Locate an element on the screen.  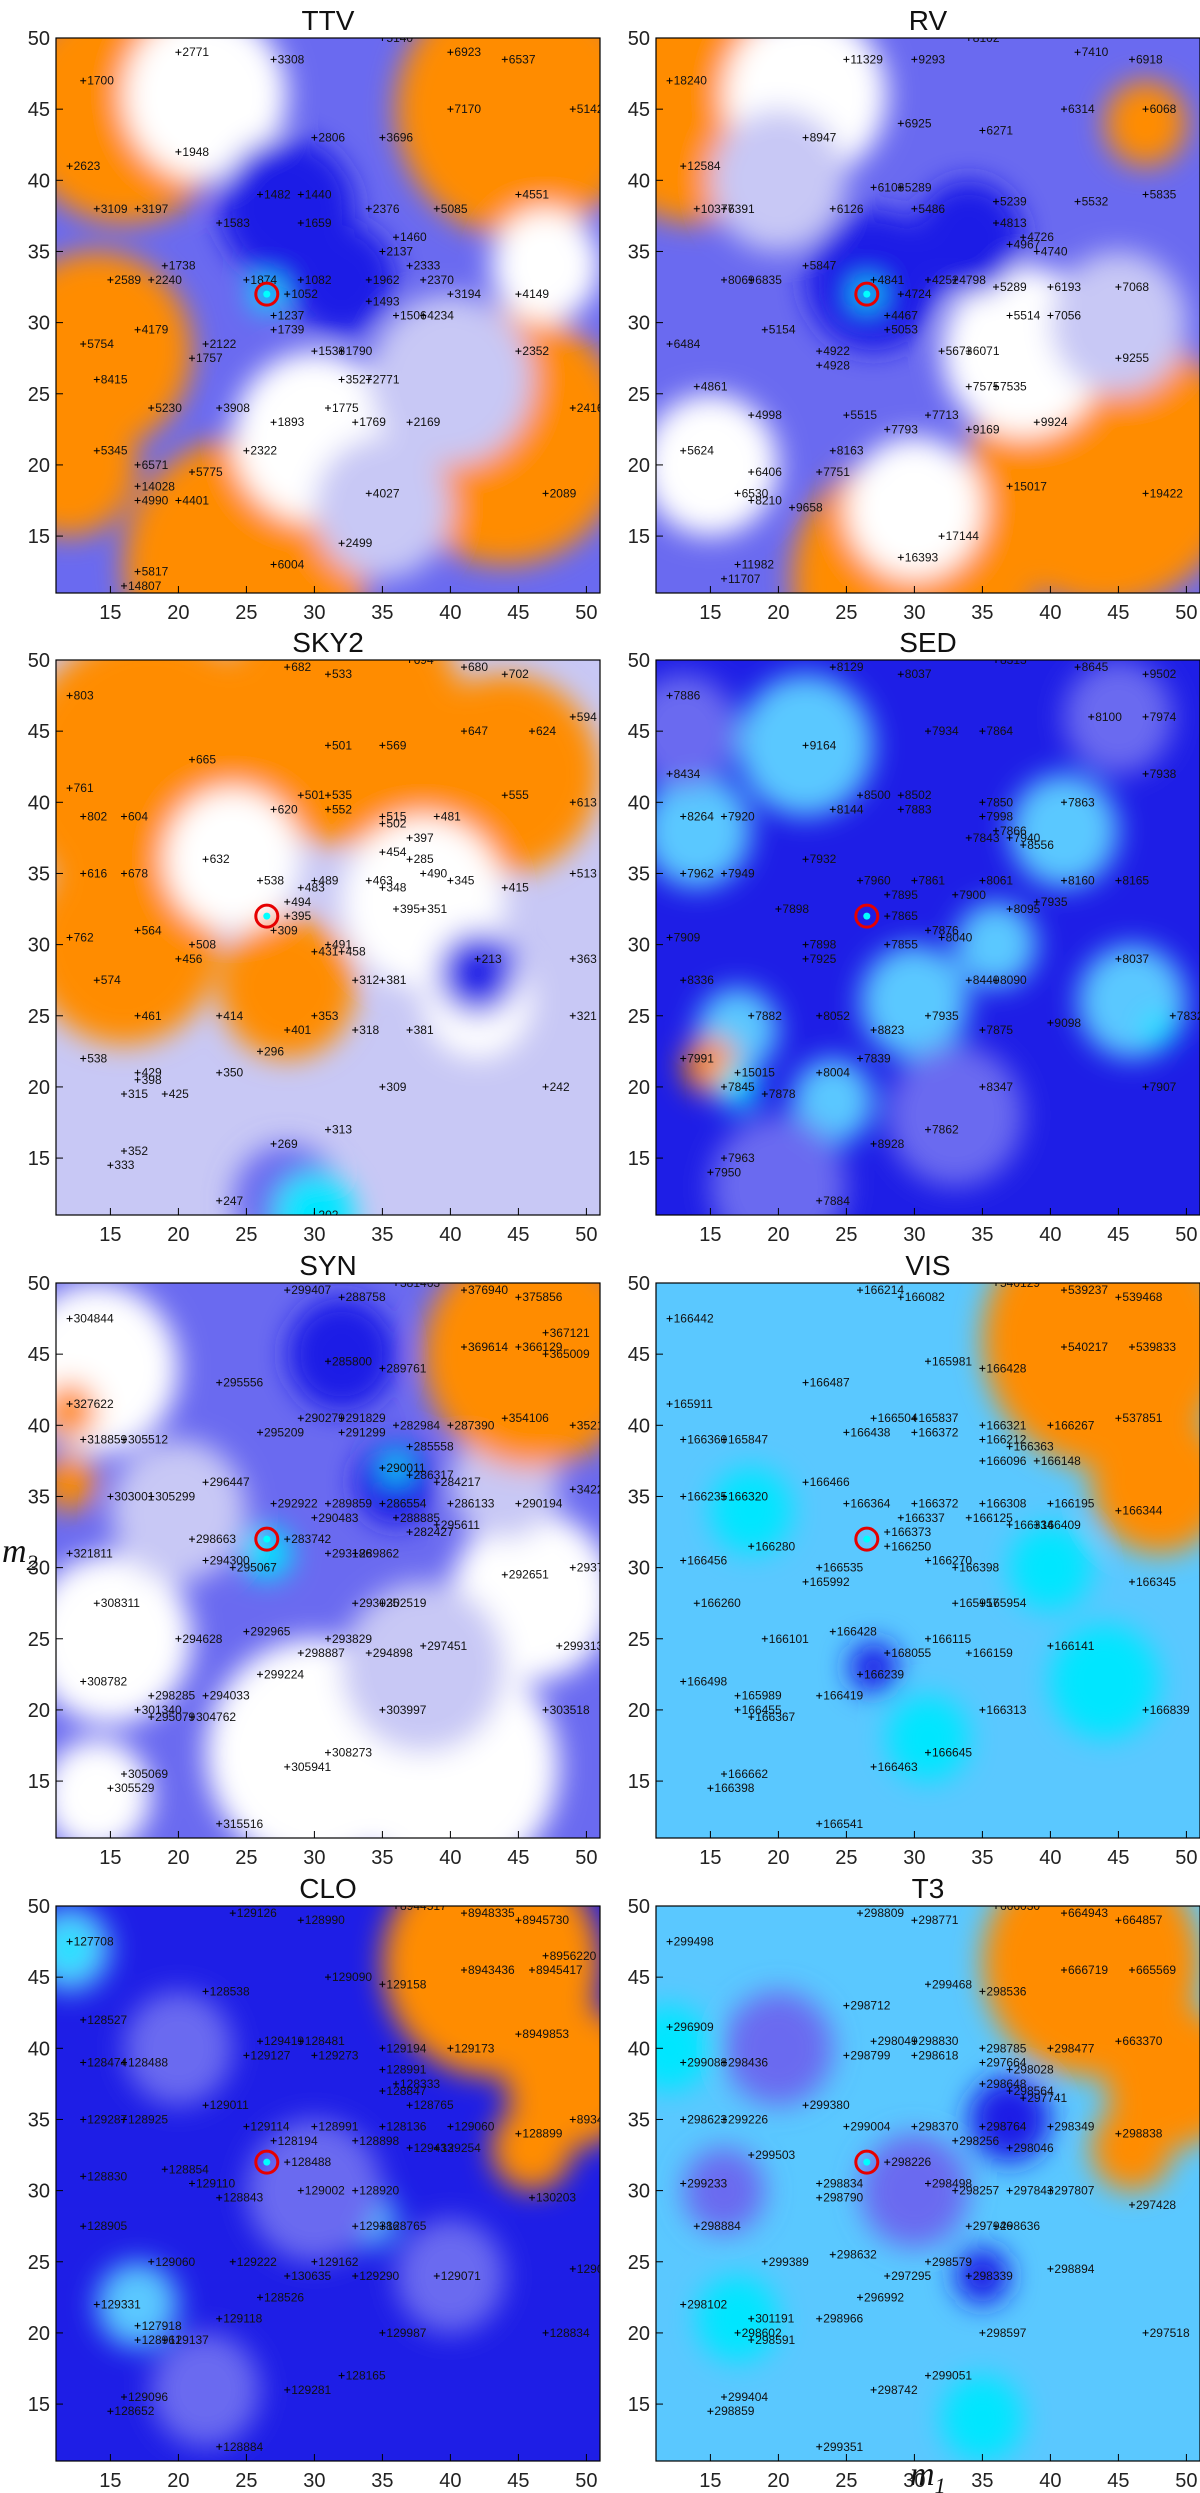
data-point-label: 8061 is located at coordinates (999, 881).